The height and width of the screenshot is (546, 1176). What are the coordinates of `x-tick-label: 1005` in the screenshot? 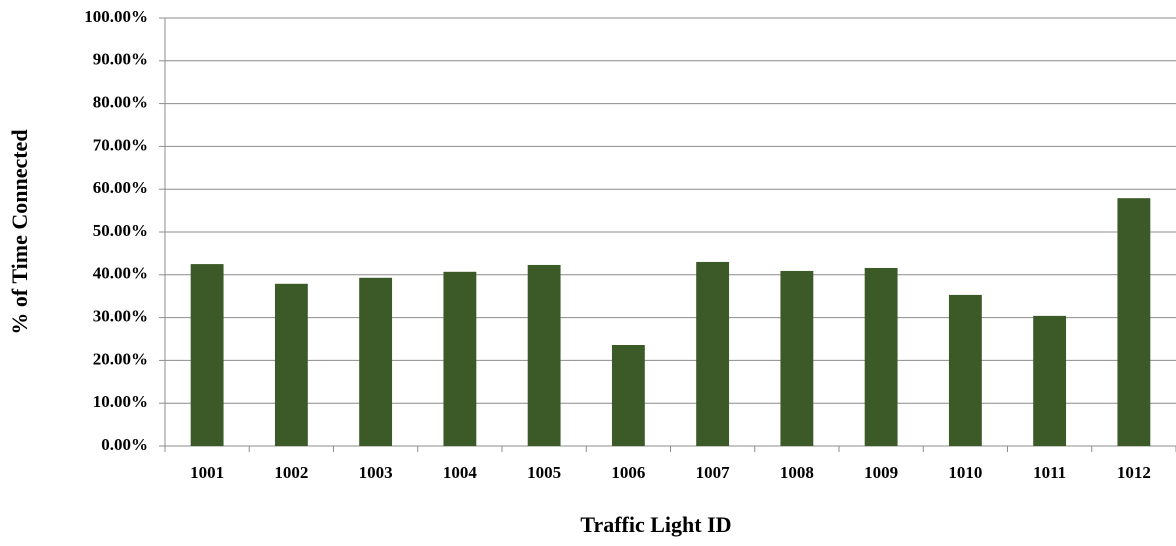 It's located at (544, 472).